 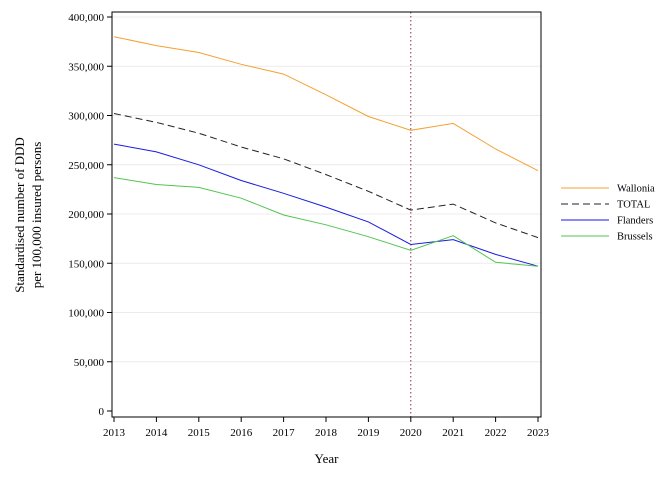 I want to click on y-axis-title-line-1: Standardised number of DDD, so click(x=19, y=215).